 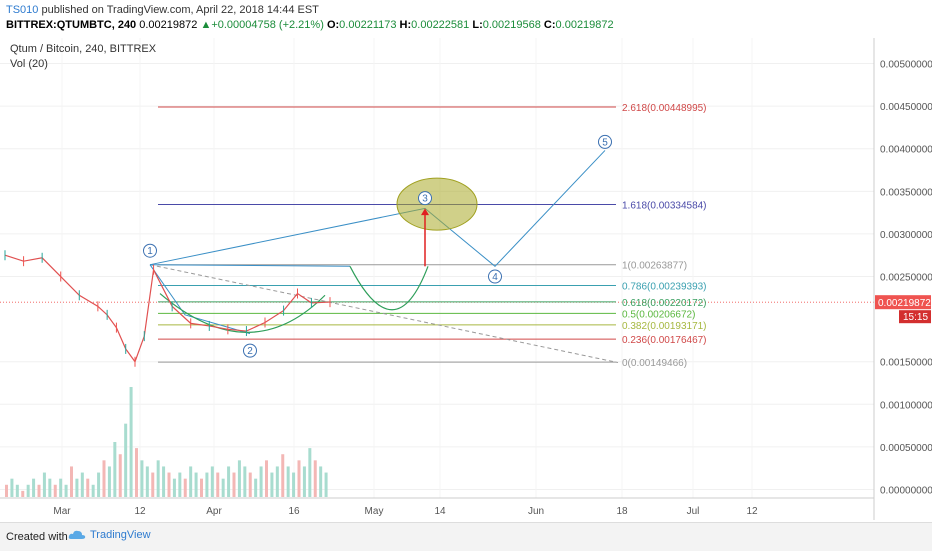 I want to click on fib-level-label: 1(0.00263877), so click(x=654, y=266).